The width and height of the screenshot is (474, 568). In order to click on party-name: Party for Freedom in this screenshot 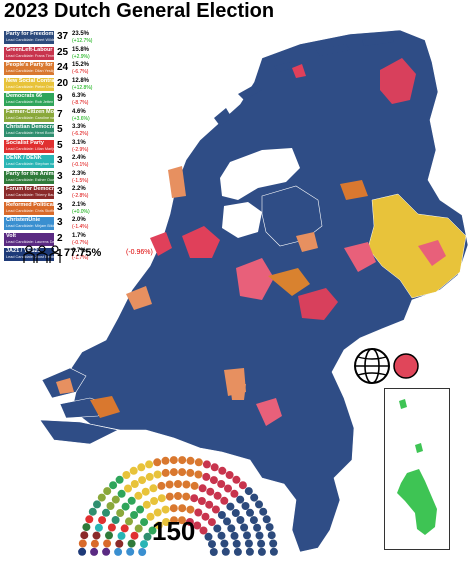, I will do `click(30, 34)`.